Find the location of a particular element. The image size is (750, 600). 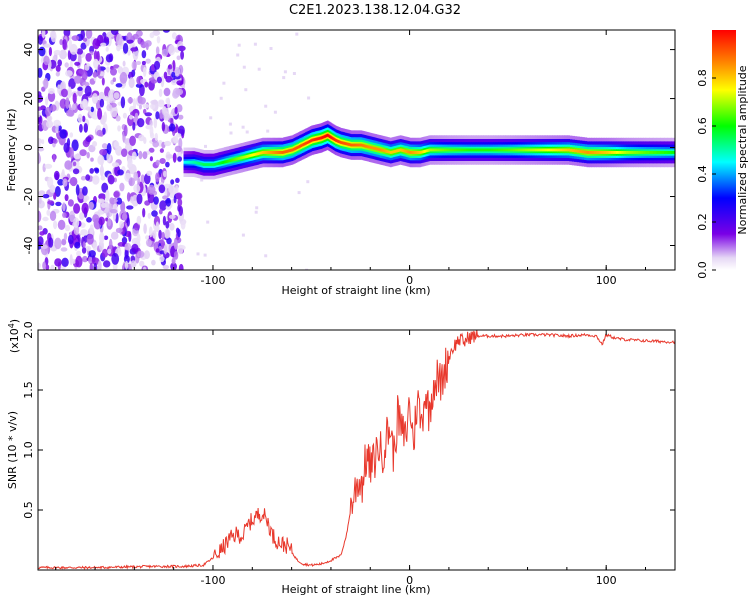

y-tick-label: -20 is located at coordinates (28, 197).